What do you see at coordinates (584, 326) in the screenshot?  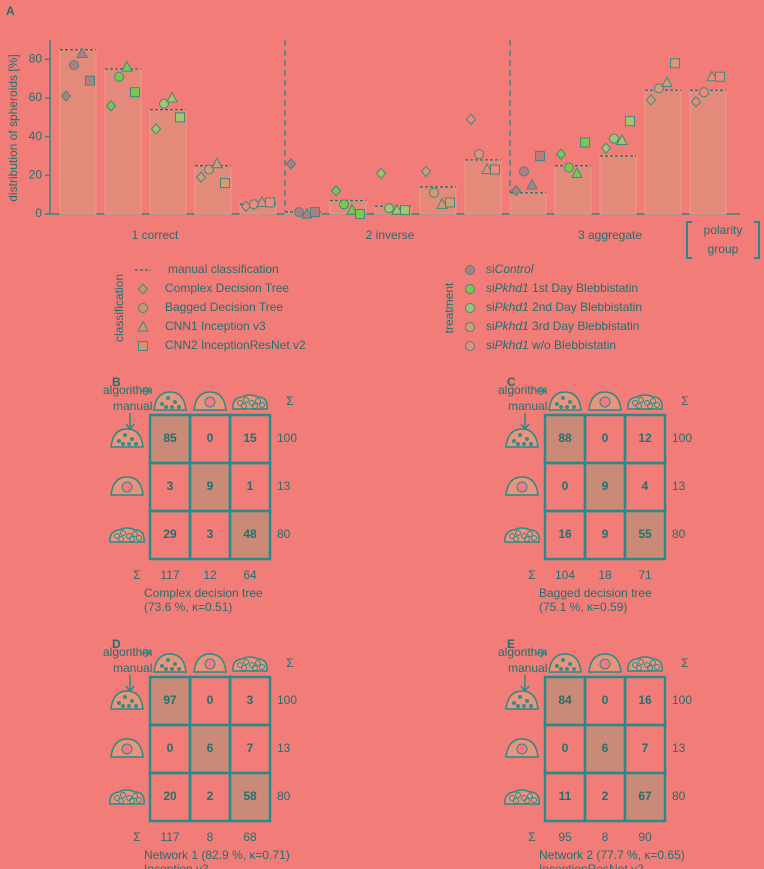 I see `legend-label-part: 3rd Day Blebbistatin` at bounding box center [584, 326].